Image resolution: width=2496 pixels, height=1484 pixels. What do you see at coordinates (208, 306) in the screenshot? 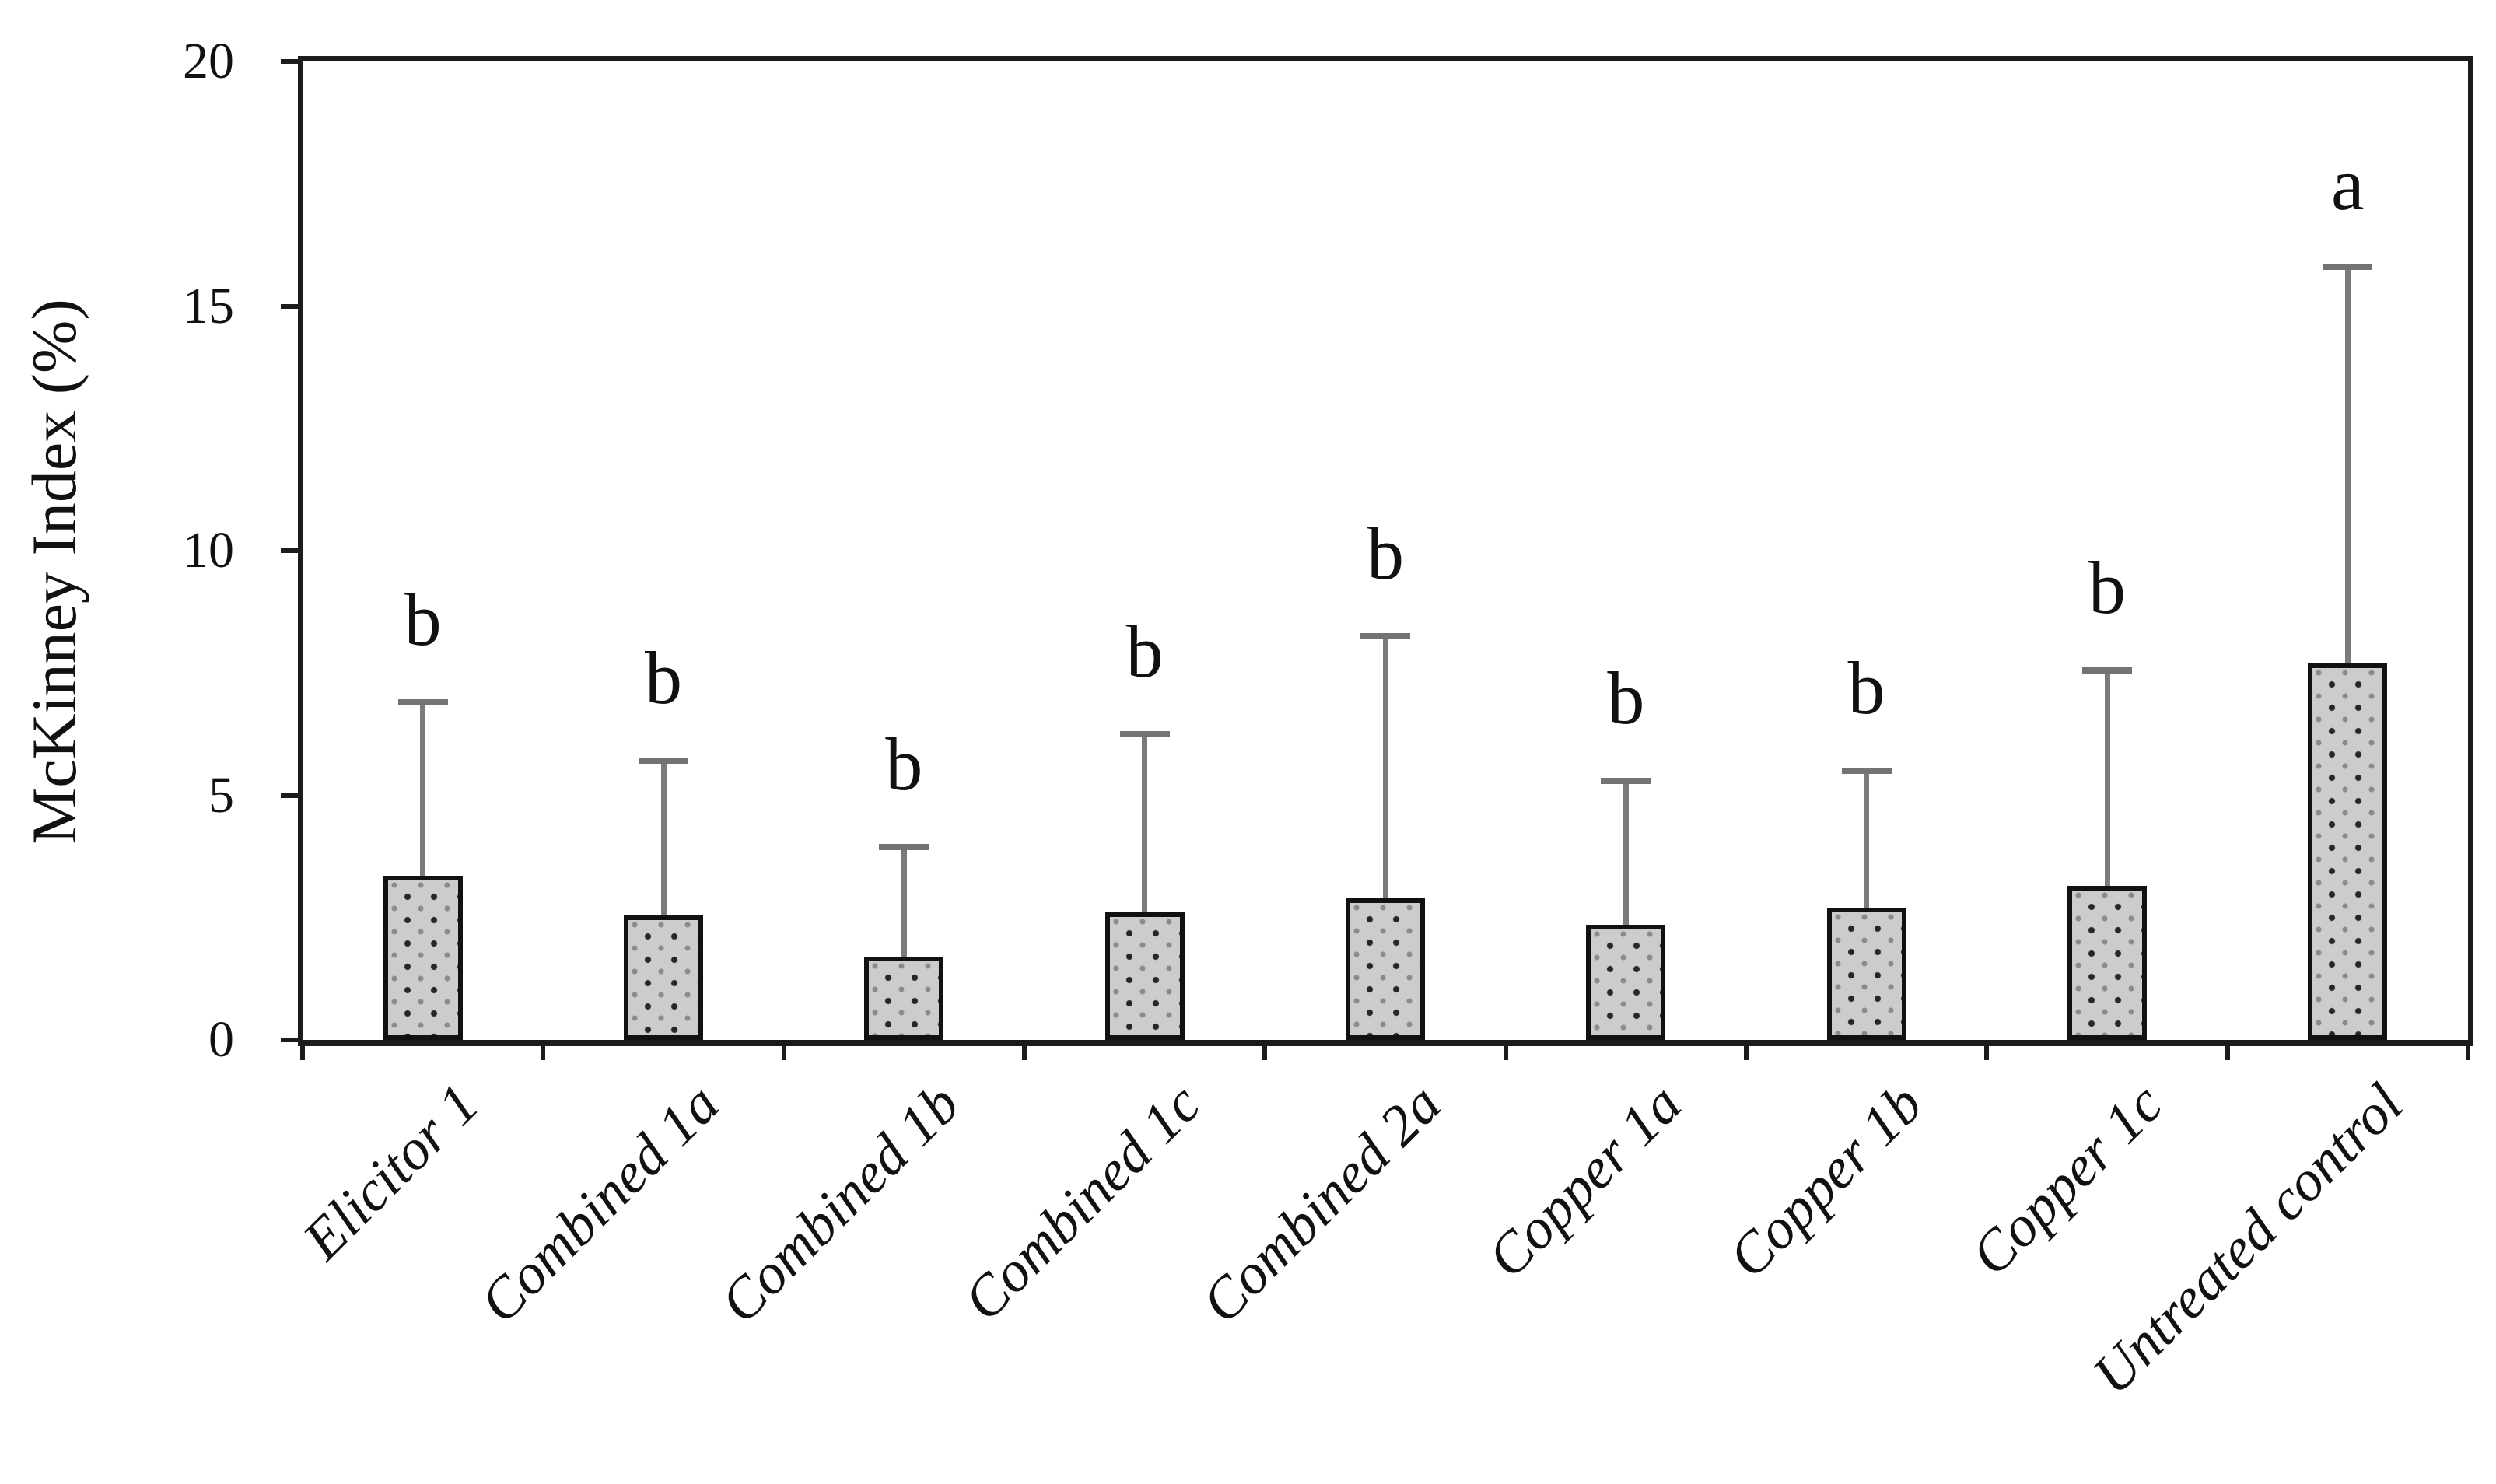
I see `y-axis-tick-label: 15` at bounding box center [208, 306].